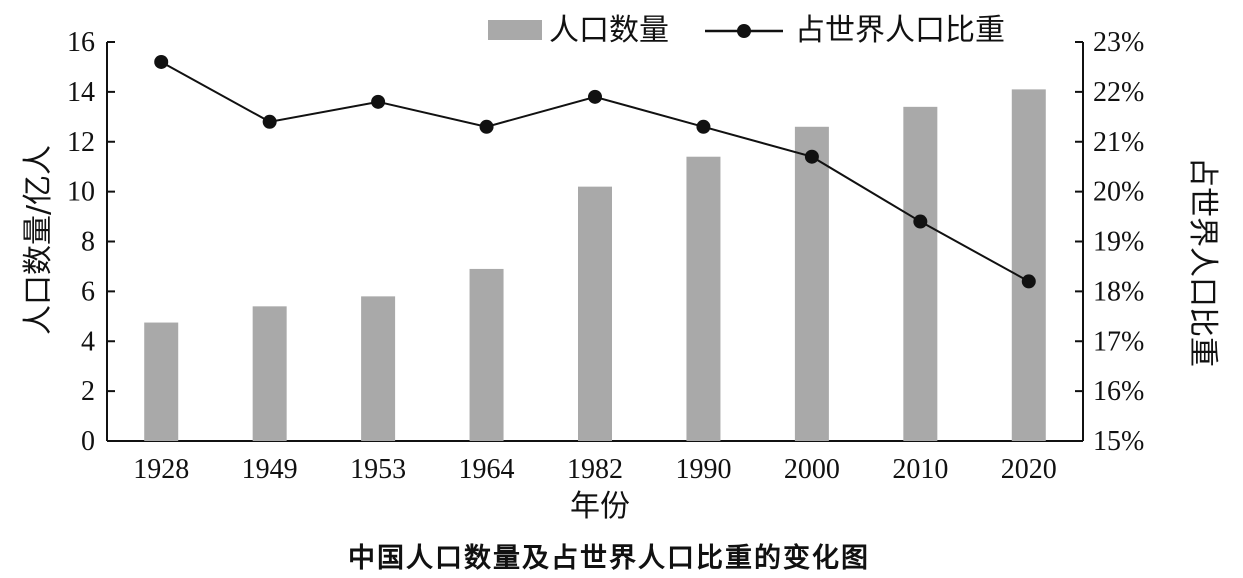 This screenshot has height=578, width=1243. I want to click on line-point-2000, so click(811, 156).